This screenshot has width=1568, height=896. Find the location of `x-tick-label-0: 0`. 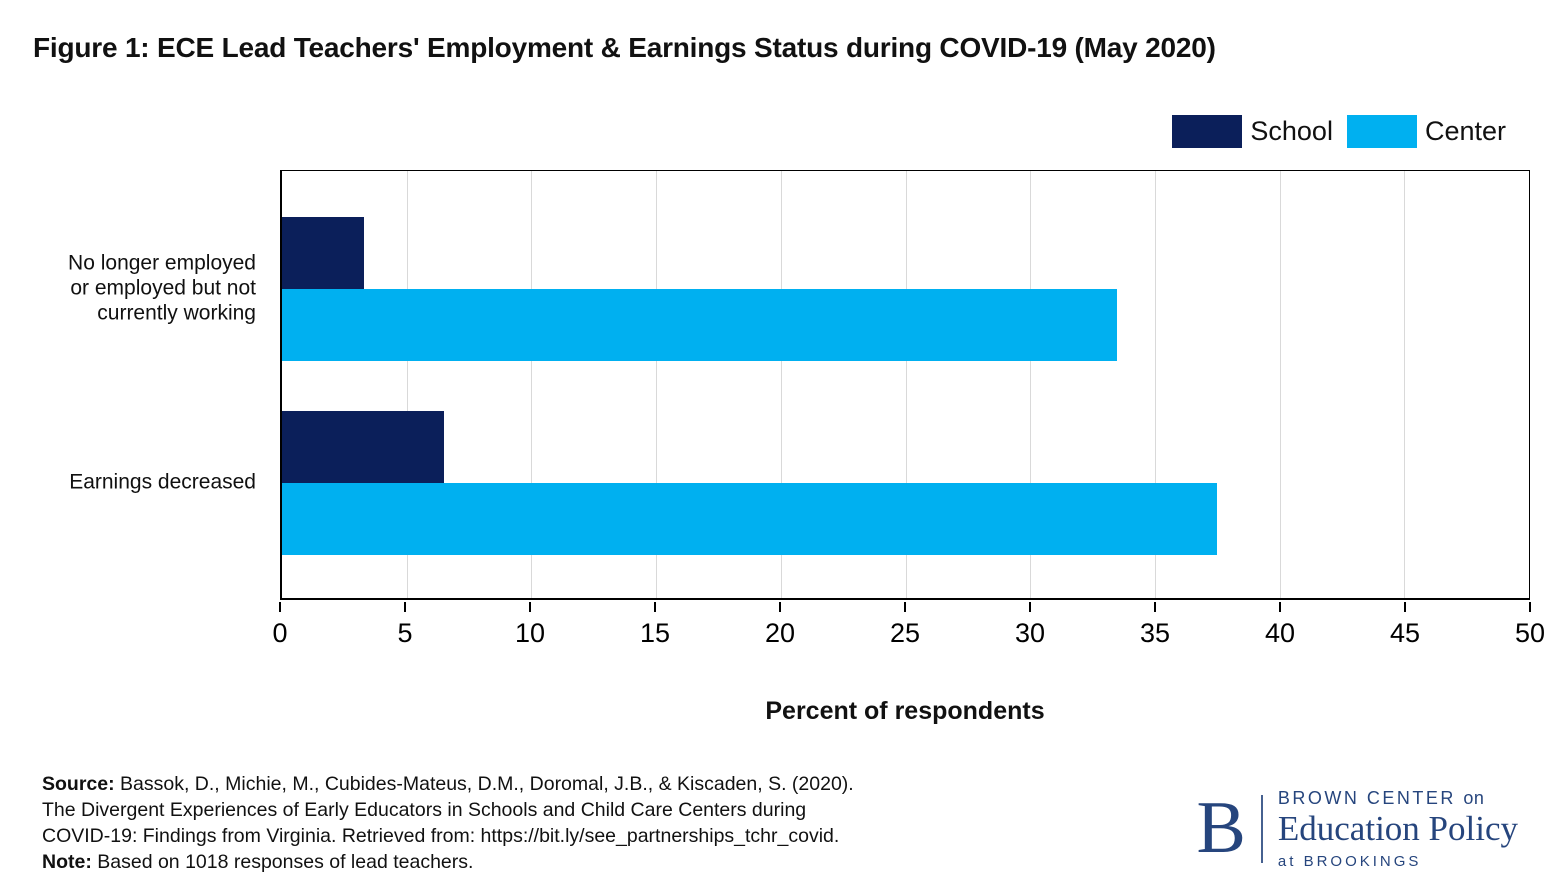

x-tick-label-0: 0 is located at coordinates (280, 633).